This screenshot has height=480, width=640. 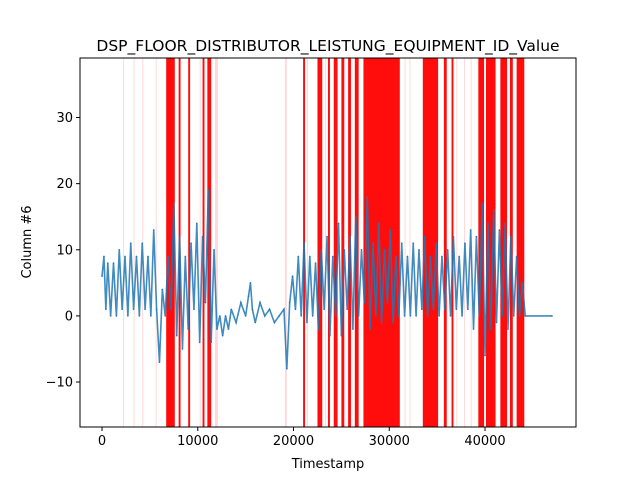 What do you see at coordinates (64, 184) in the screenshot?
I see `y-tick-label: 20` at bounding box center [64, 184].